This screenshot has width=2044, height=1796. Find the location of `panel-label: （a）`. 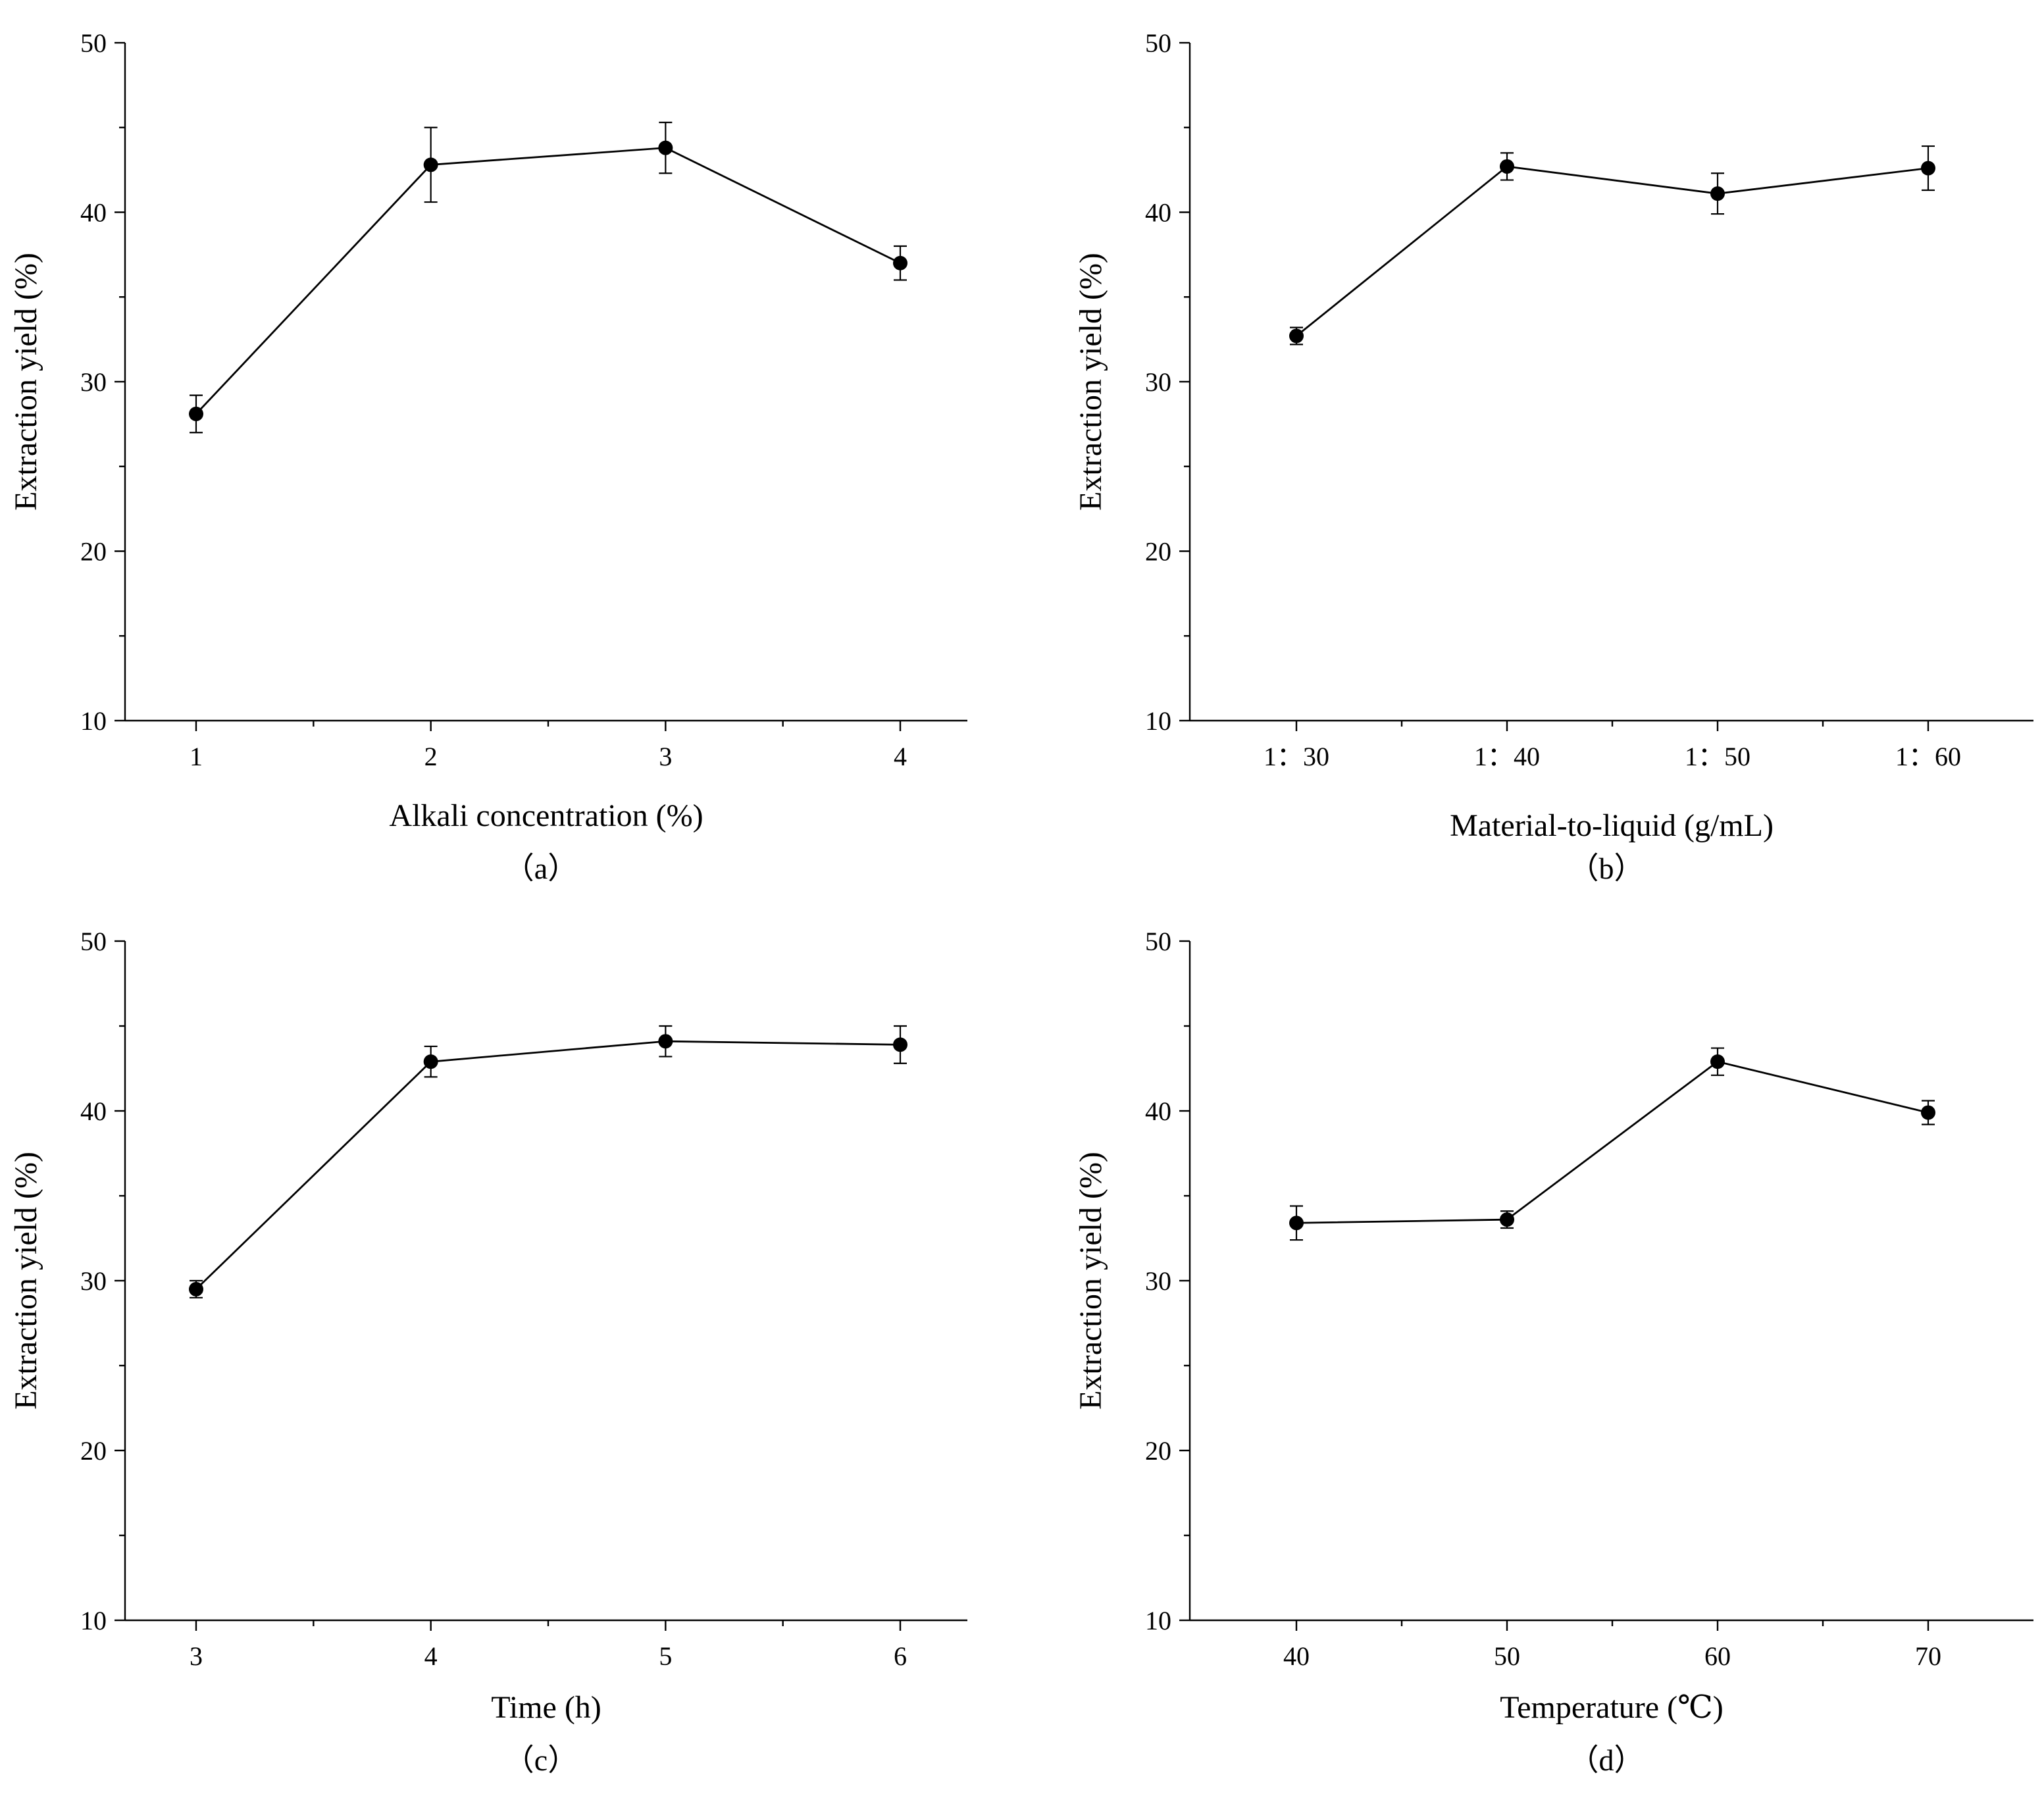

panel-label: （a） is located at coordinates (541, 869).